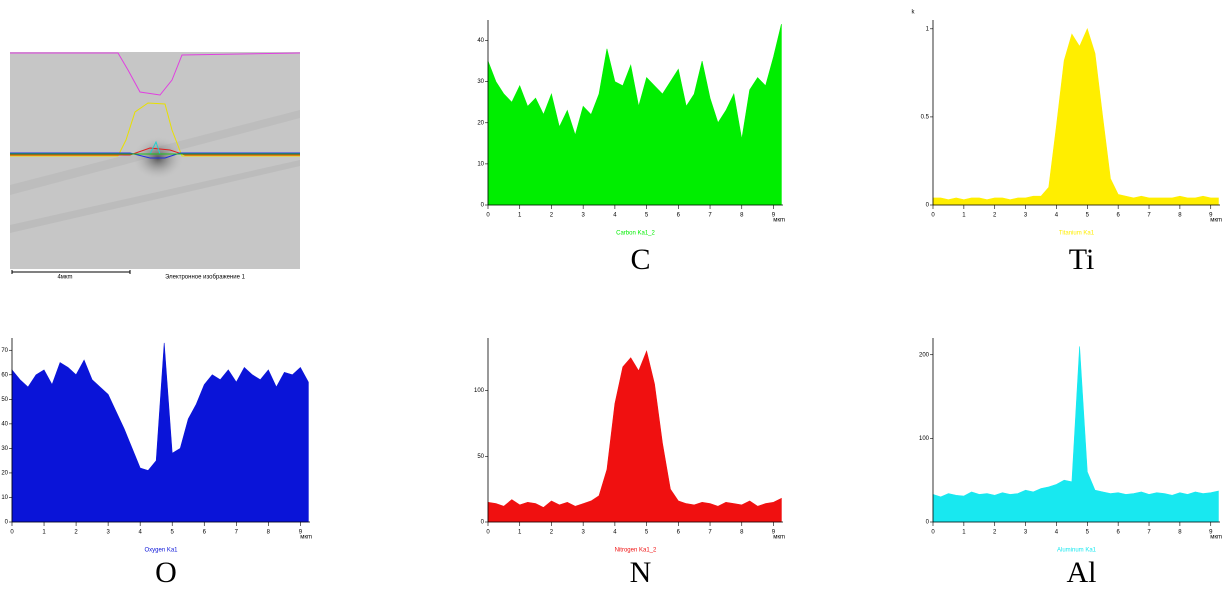 The image size is (1224, 592). I want to click on series-label: Titanium Ka1, so click(1077, 234).